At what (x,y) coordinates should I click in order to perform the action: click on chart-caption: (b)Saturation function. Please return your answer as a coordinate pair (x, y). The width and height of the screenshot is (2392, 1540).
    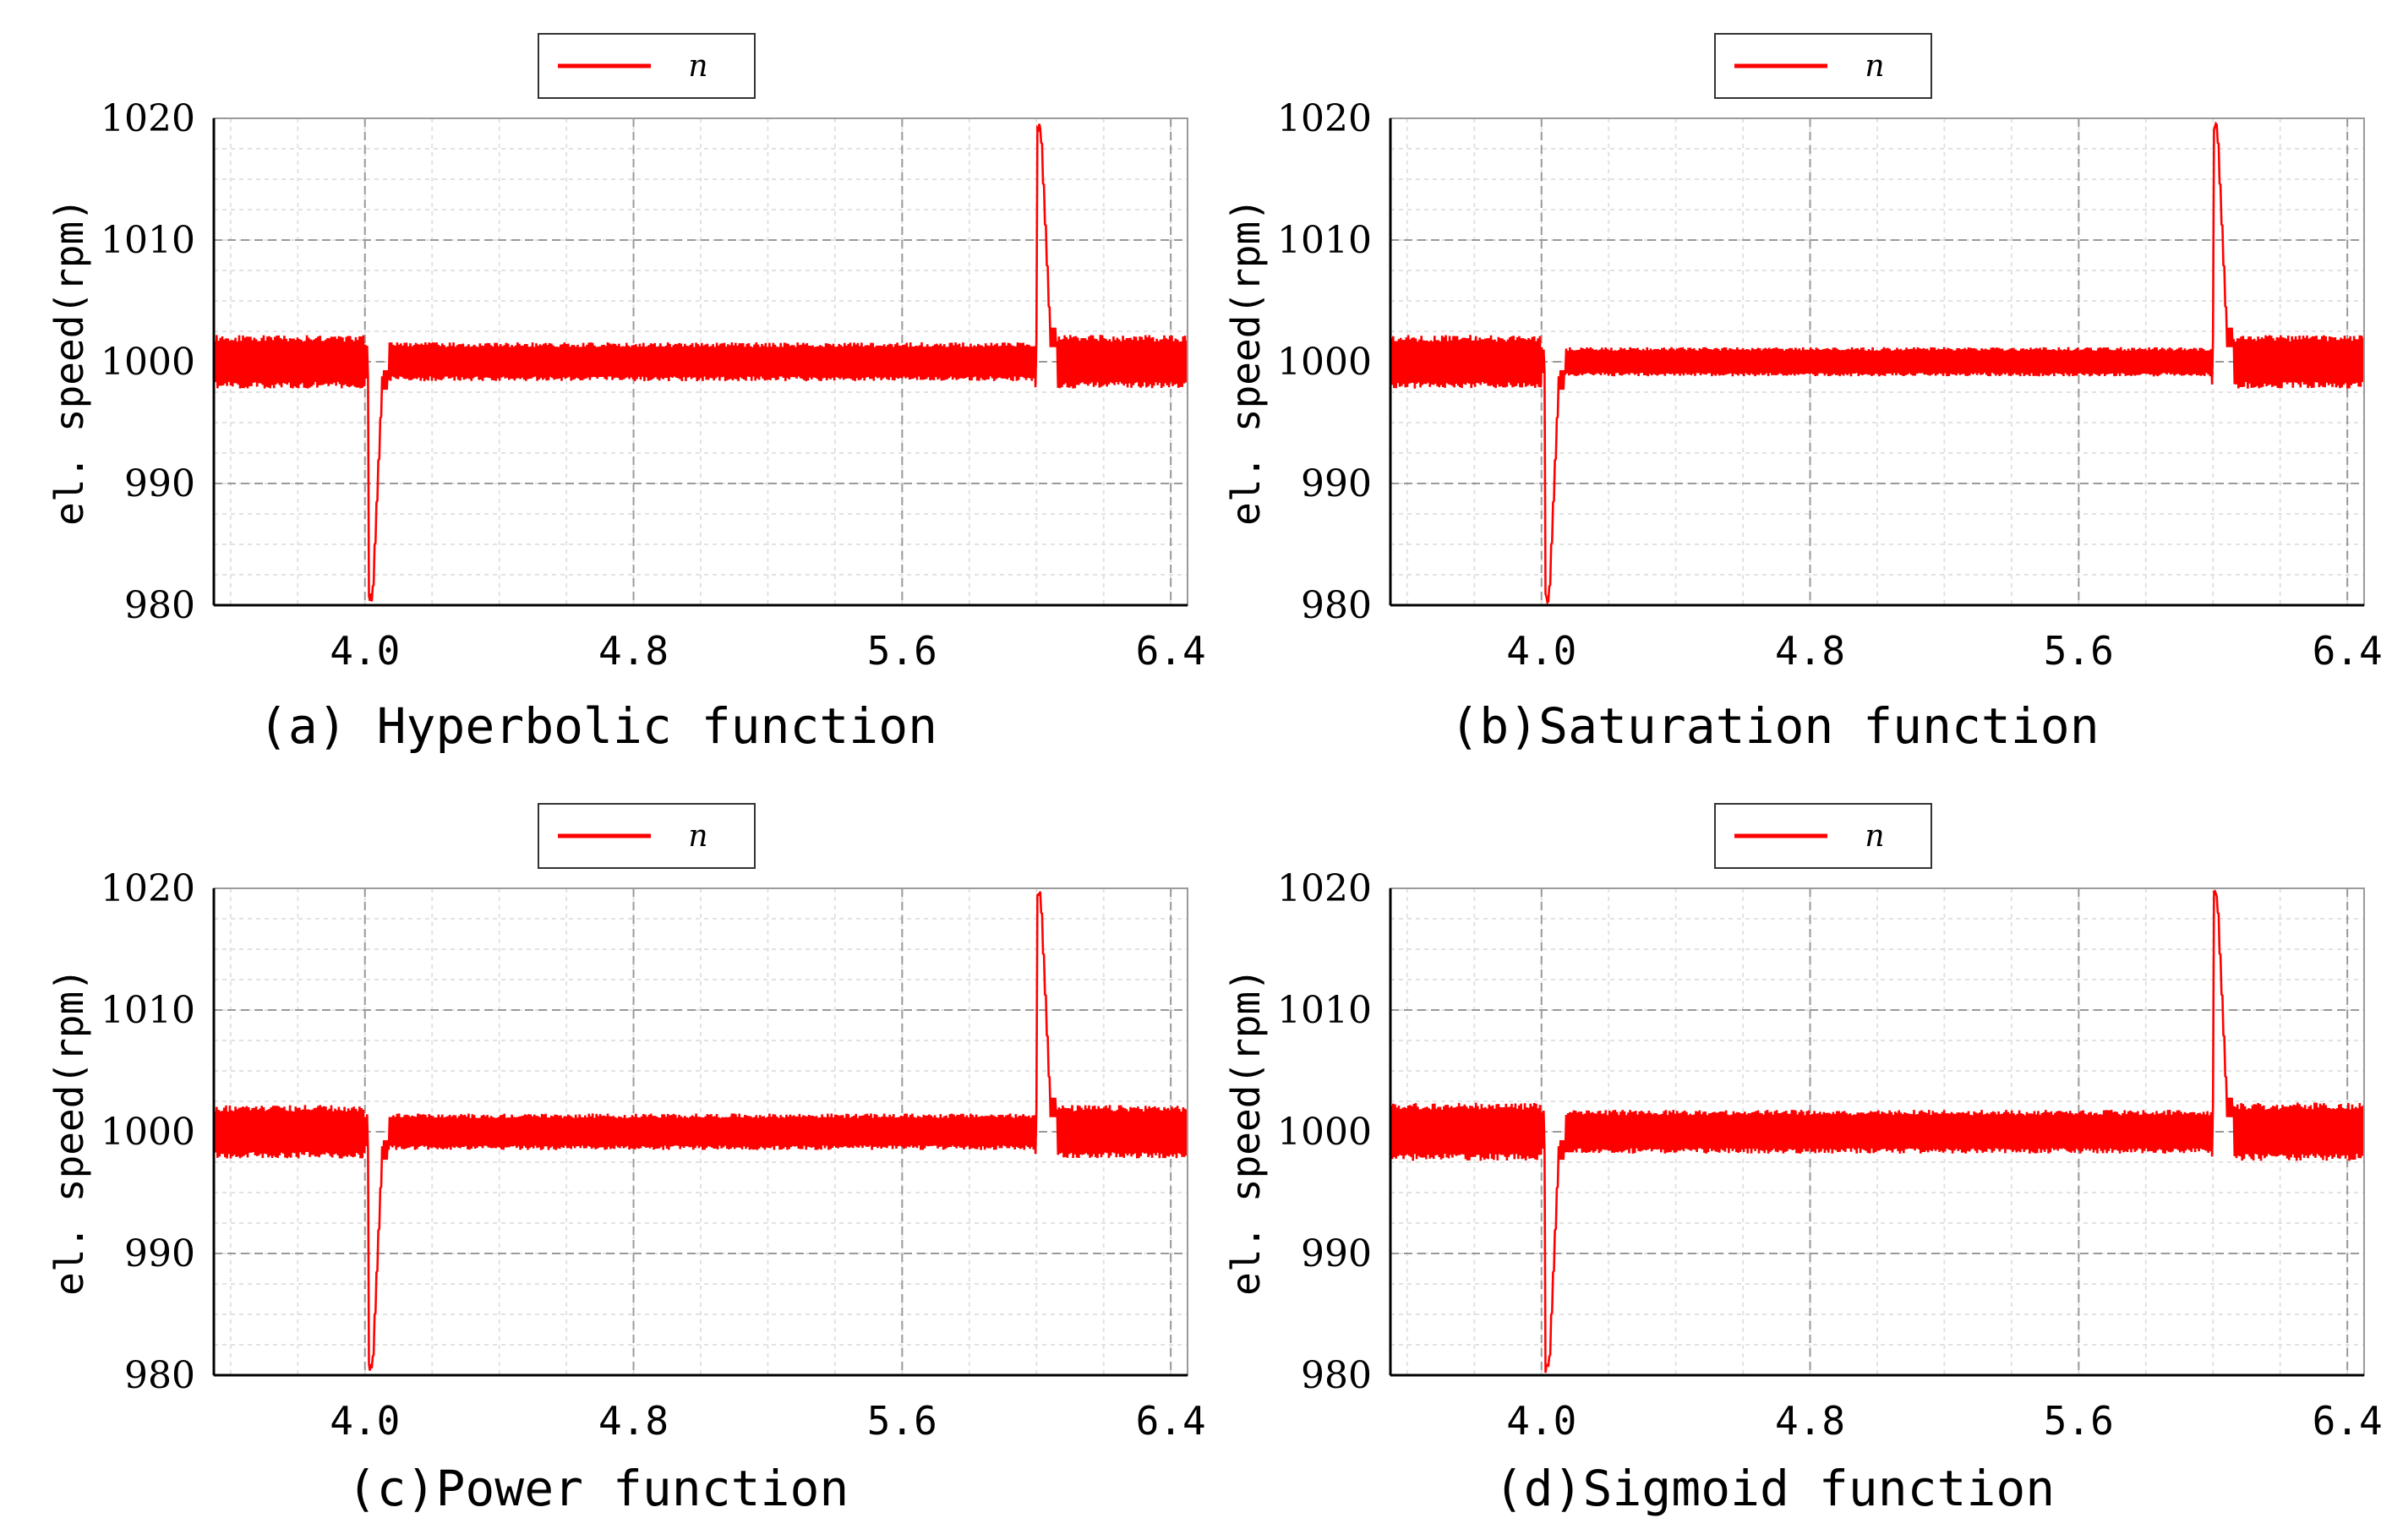
    Looking at the image, I should click on (1775, 726).